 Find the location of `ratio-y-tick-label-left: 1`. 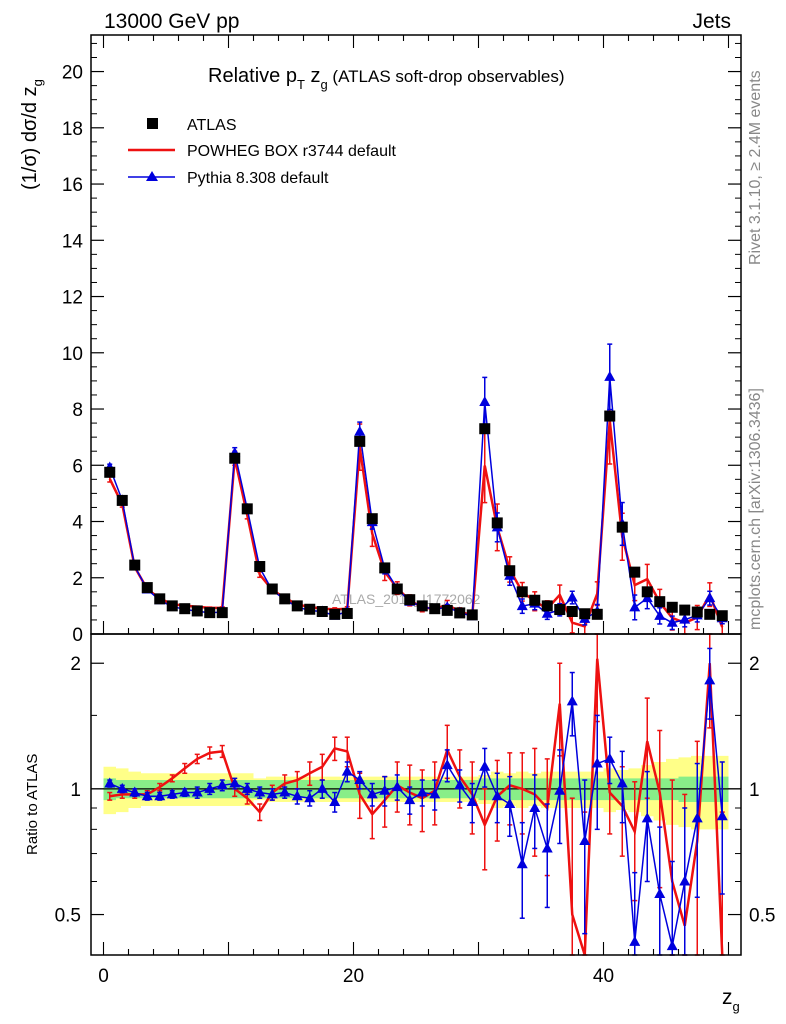

ratio-y-tick-label-left: 1 is located at coordinates (75, 790).